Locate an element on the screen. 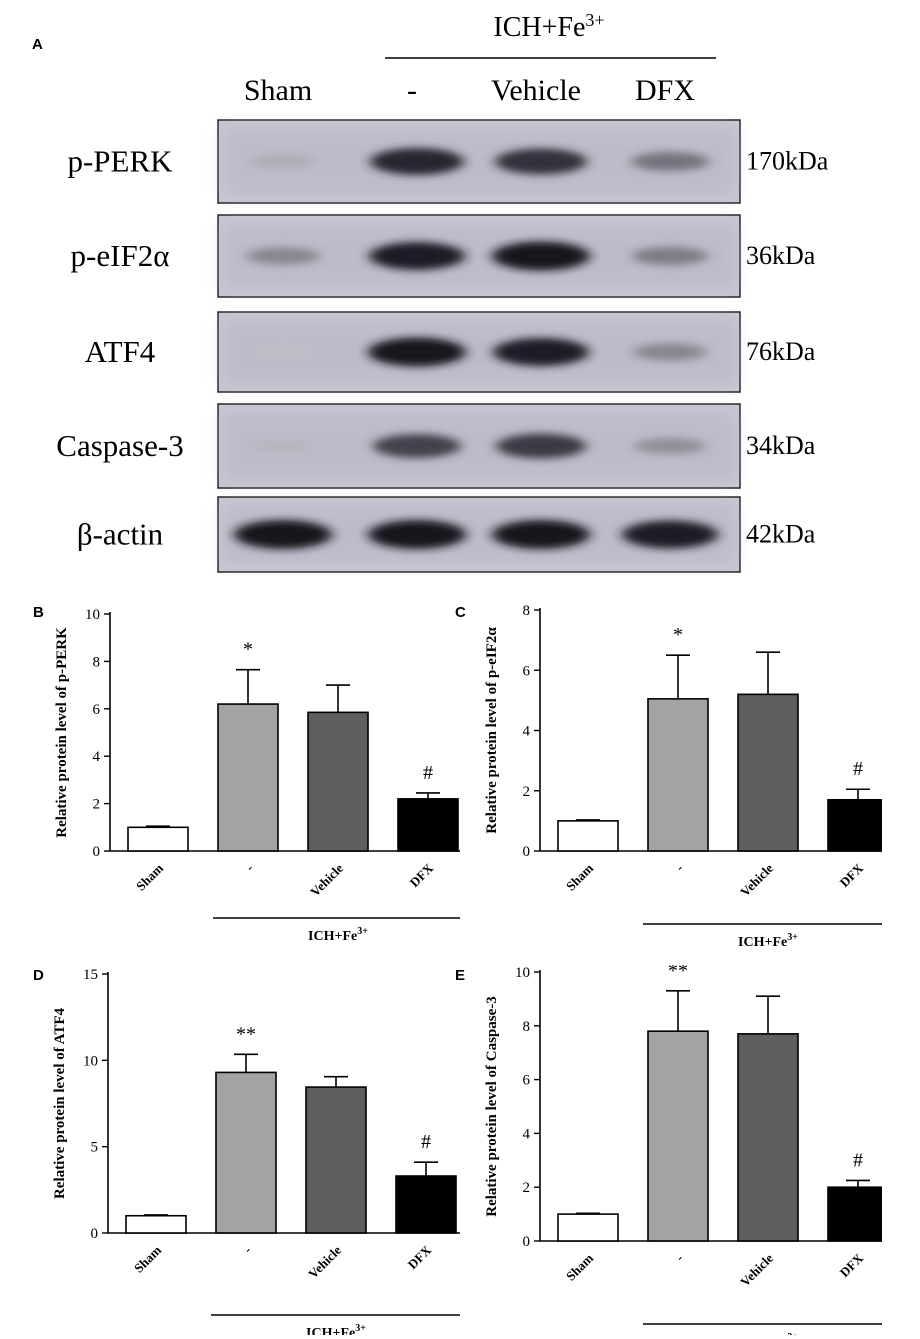 This screenshot has width=920, height=1339. kda-label: 170kDa is located at coordinates (787, 161).